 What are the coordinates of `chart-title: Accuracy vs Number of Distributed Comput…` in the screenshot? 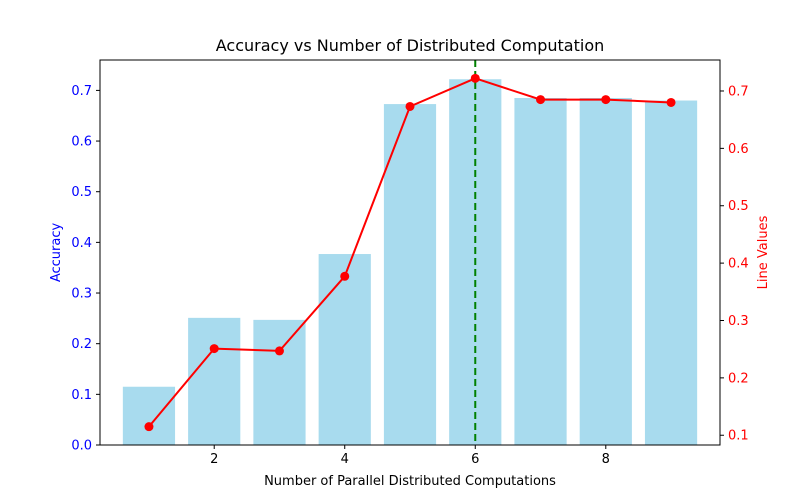 It's located at (410, 45).